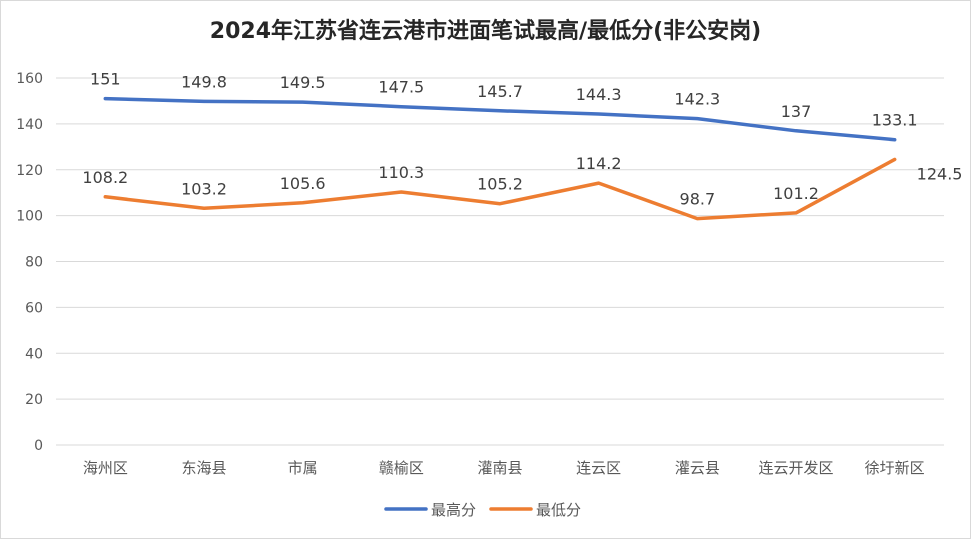 The width and height of the screenshot is (971, 539). What do you see at coordinates (204, 81) in the screenshot?
I see `data-label: 149.8` at bounding box center [204, 81].